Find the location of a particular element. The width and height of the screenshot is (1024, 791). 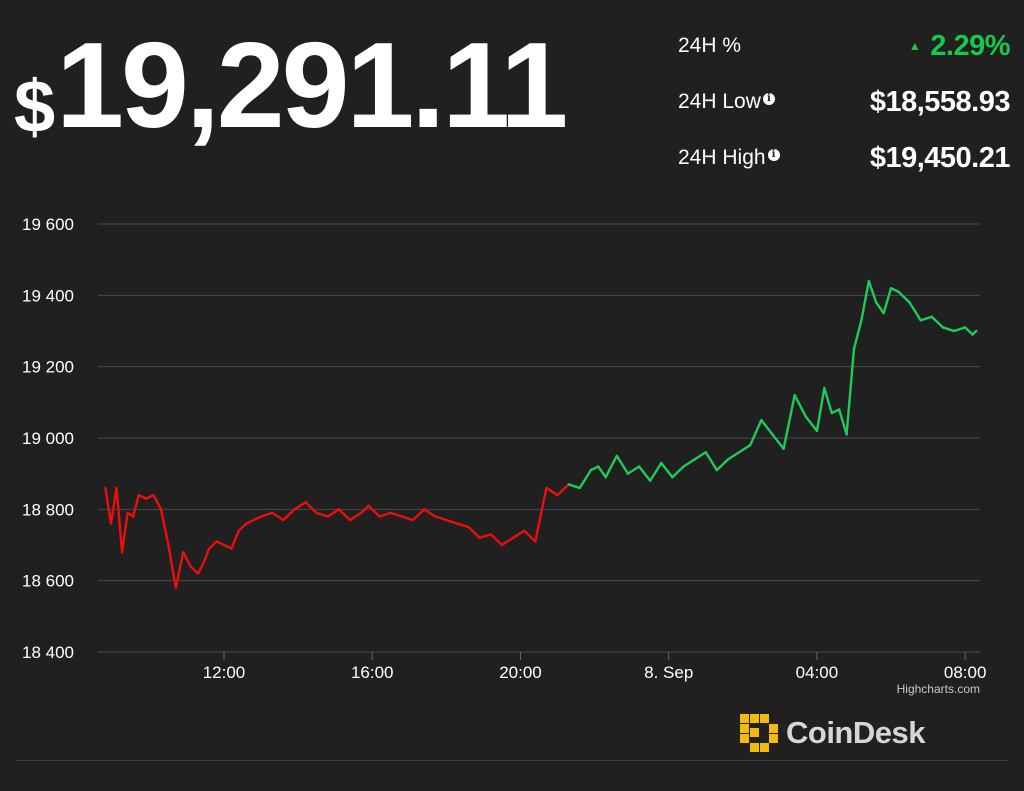

stat-label: 24H Low is located at coordinates (719, 101).